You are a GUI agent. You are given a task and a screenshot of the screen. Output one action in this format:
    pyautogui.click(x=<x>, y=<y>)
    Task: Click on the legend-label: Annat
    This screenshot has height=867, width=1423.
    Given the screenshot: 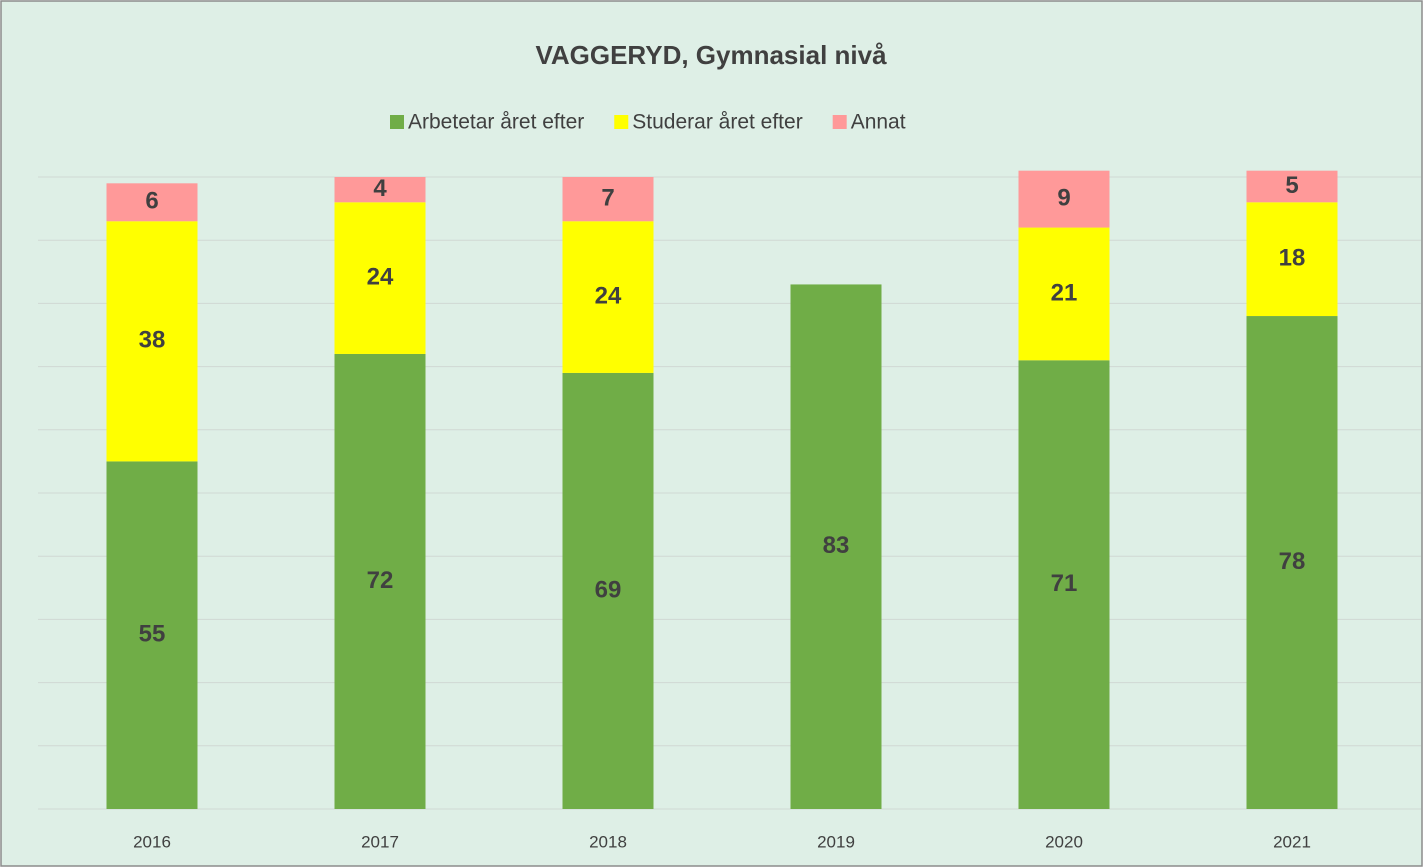 What is the action you would take?
    pyautogui.click(x=878, y=122)
    